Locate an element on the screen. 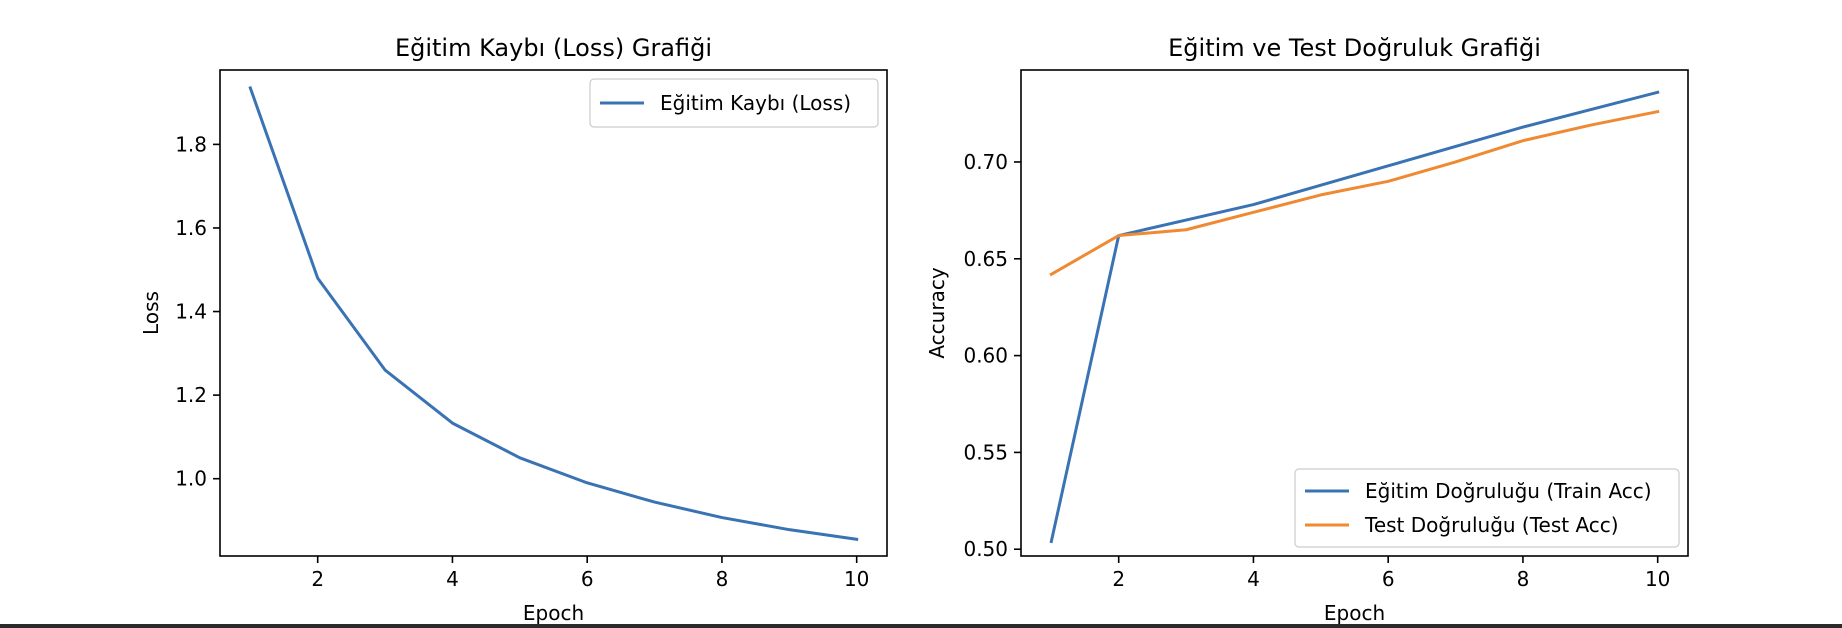 The width and height of the screenshot is (1842, 628). accuracy-y-tick-label: 0.55 is located at coordinates (985, 452).